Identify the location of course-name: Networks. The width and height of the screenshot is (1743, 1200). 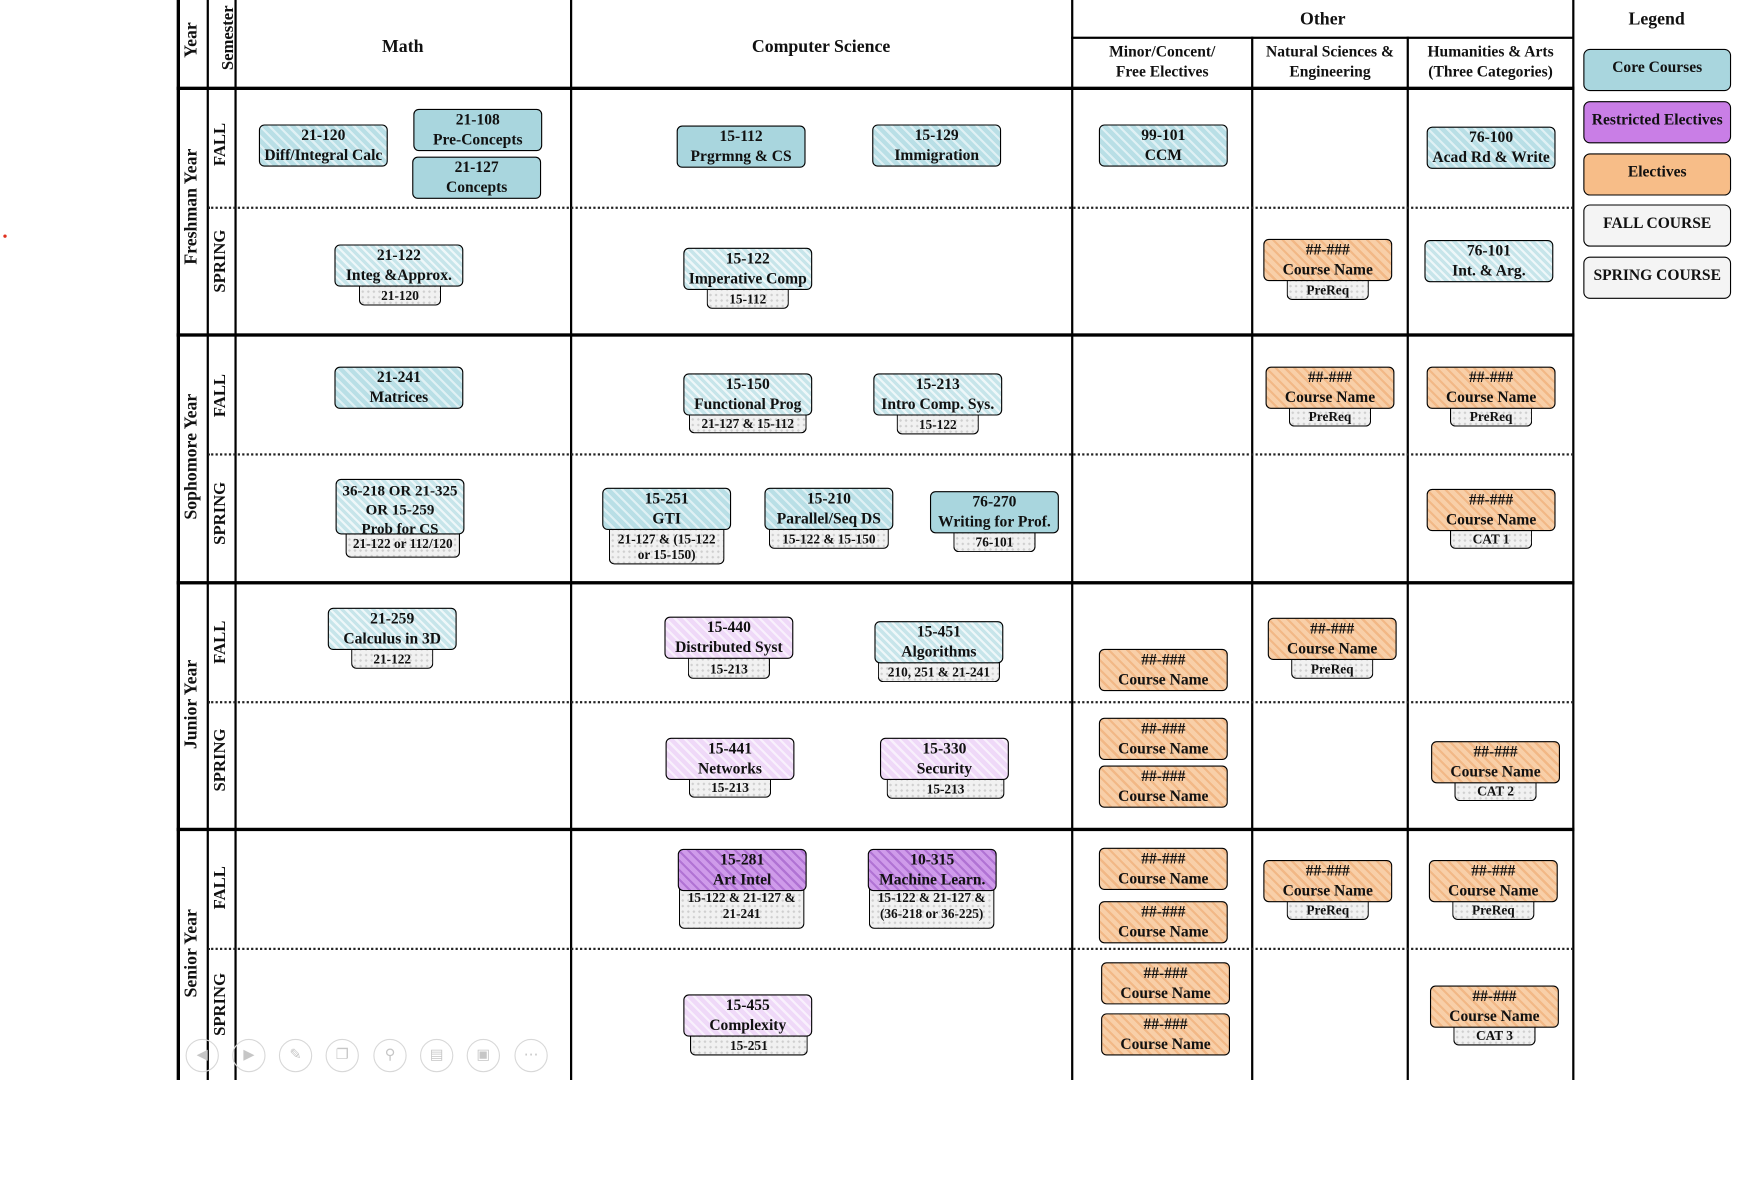
(730, 769).